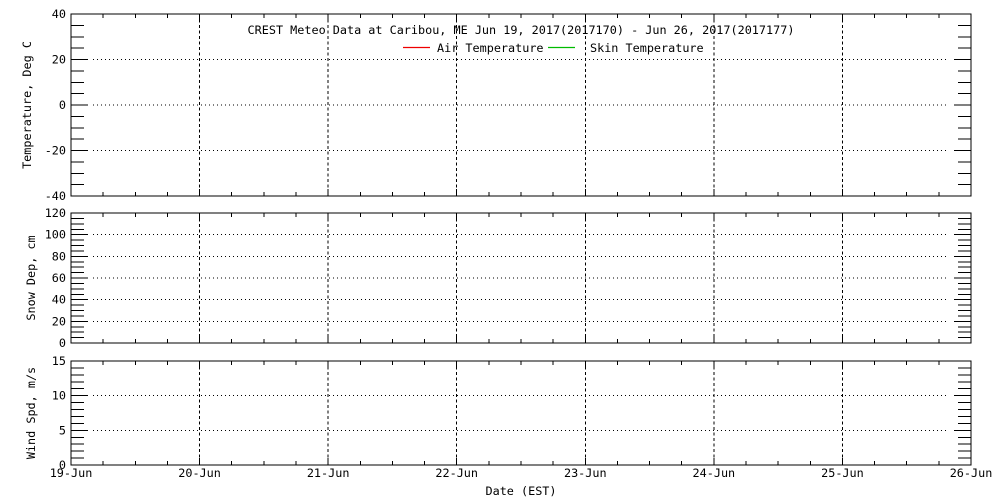  Describe the element at coordinates (490, 48) in the screenshot. I see `legend-label-air-temperature: Air Temperature` at that location.